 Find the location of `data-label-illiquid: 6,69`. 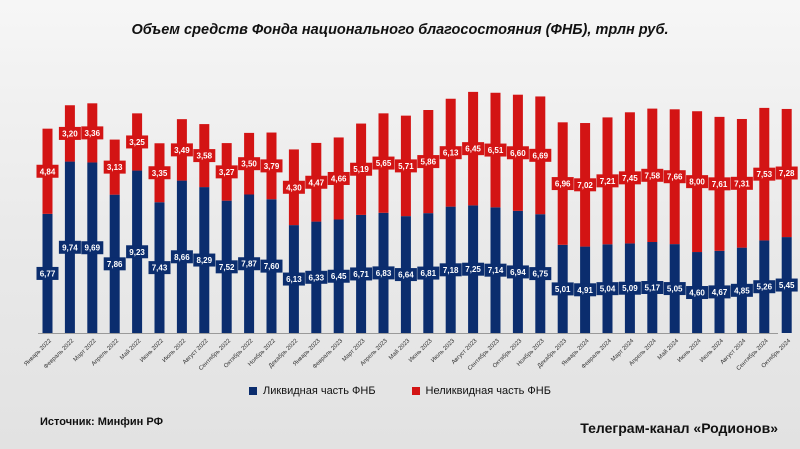

data-label-illiquid: 6,69 is located at coordinates (541, 155).